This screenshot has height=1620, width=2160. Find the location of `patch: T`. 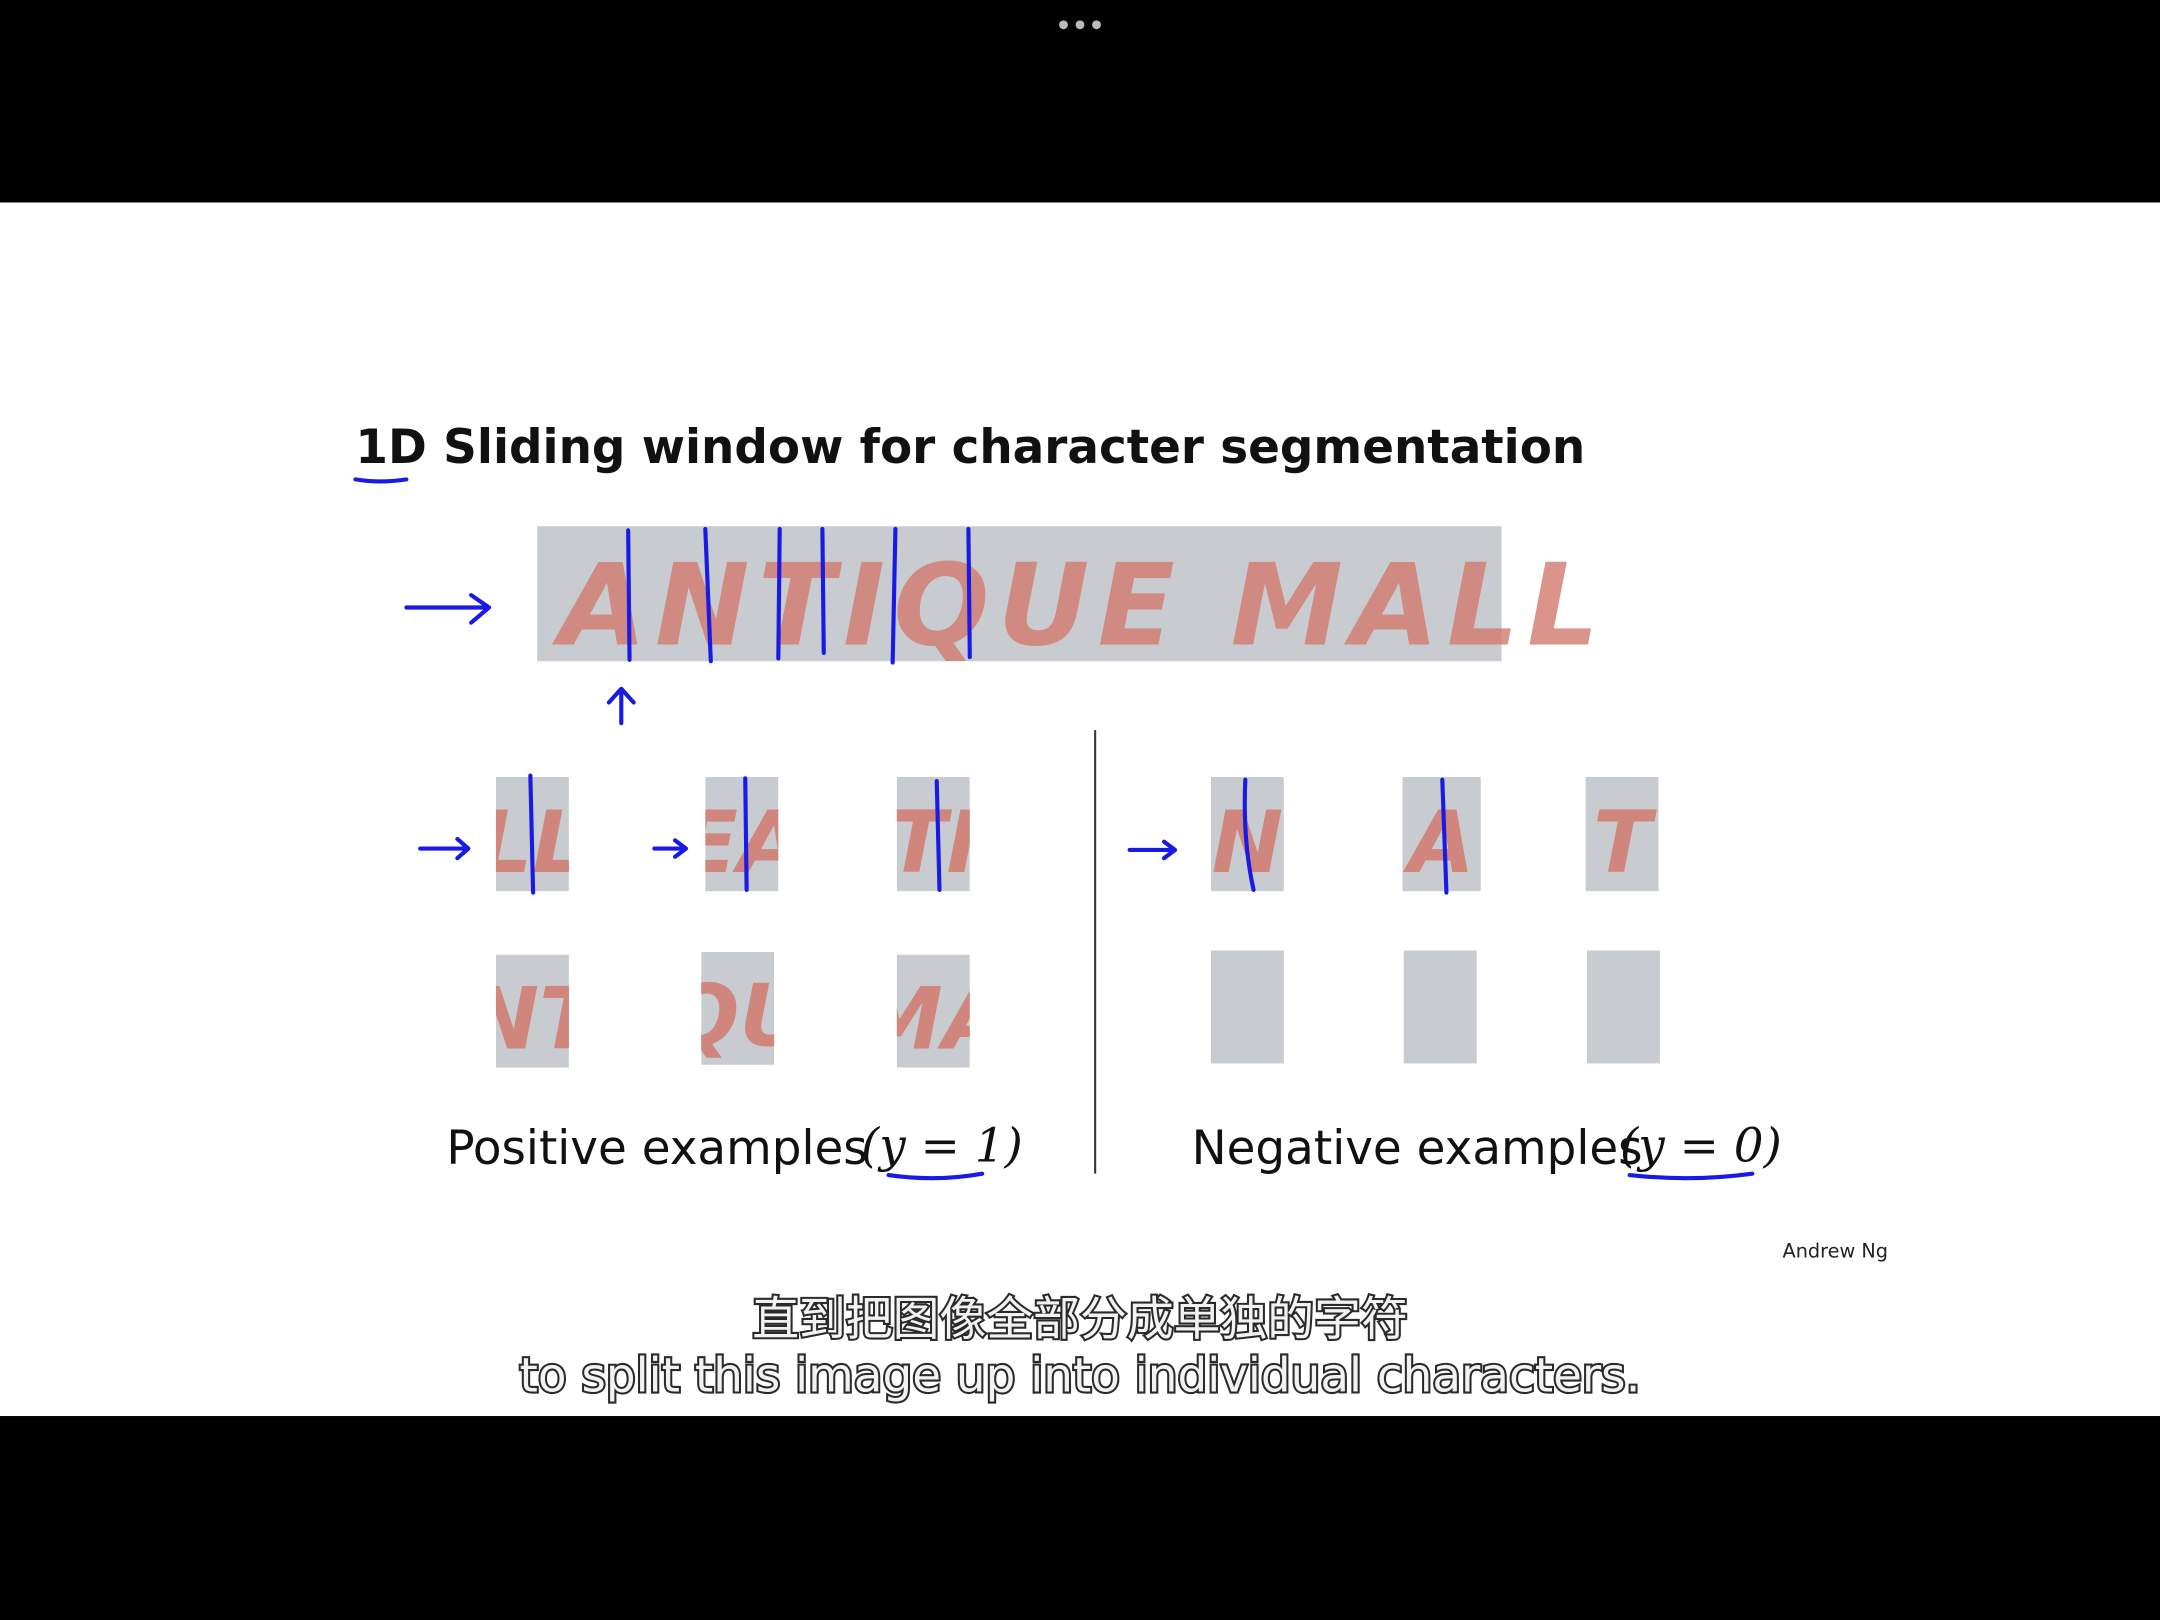

patch: T is located at coordinates (1622, 834).